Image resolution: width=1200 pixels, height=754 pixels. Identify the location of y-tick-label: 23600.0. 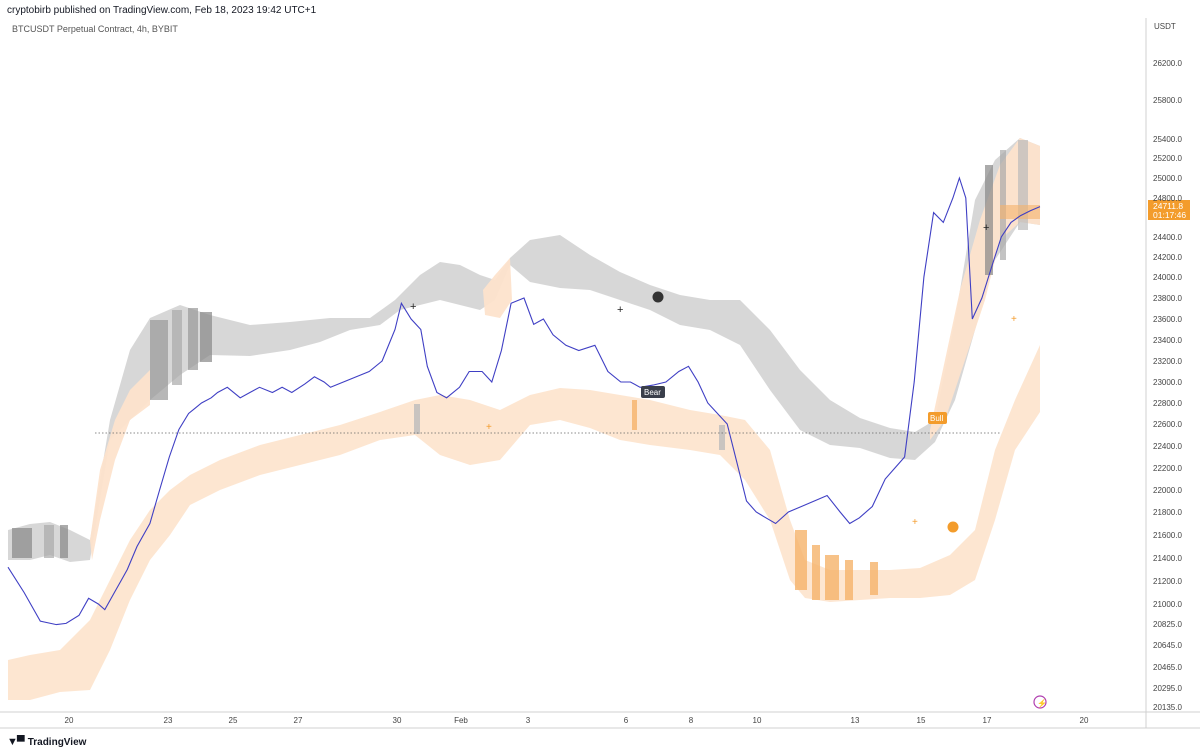
(1167, 319).